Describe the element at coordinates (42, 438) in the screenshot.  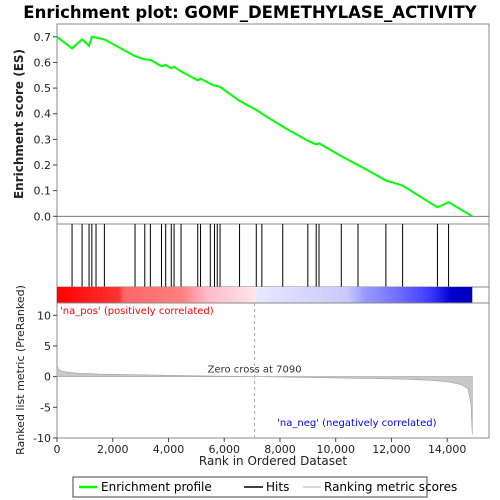
I see `metric-y-tick-label: -10` at that location.